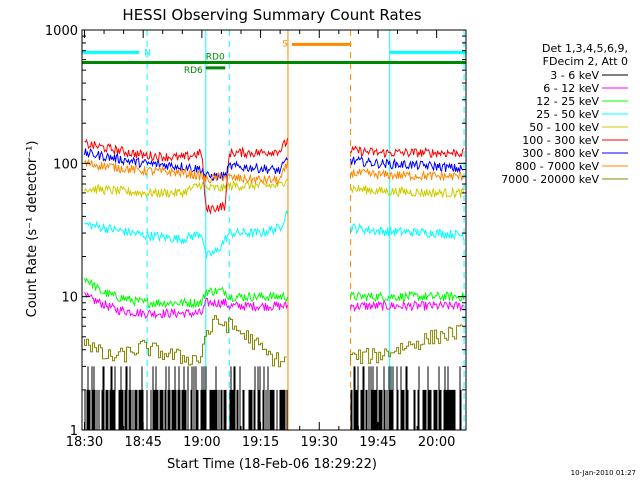  What do you see at coordinates (272, 464) in the screenshot?
I see `x-axis-label: Start Time (18-Feb-06 18:29:22)` at bounding box center [272, 464].